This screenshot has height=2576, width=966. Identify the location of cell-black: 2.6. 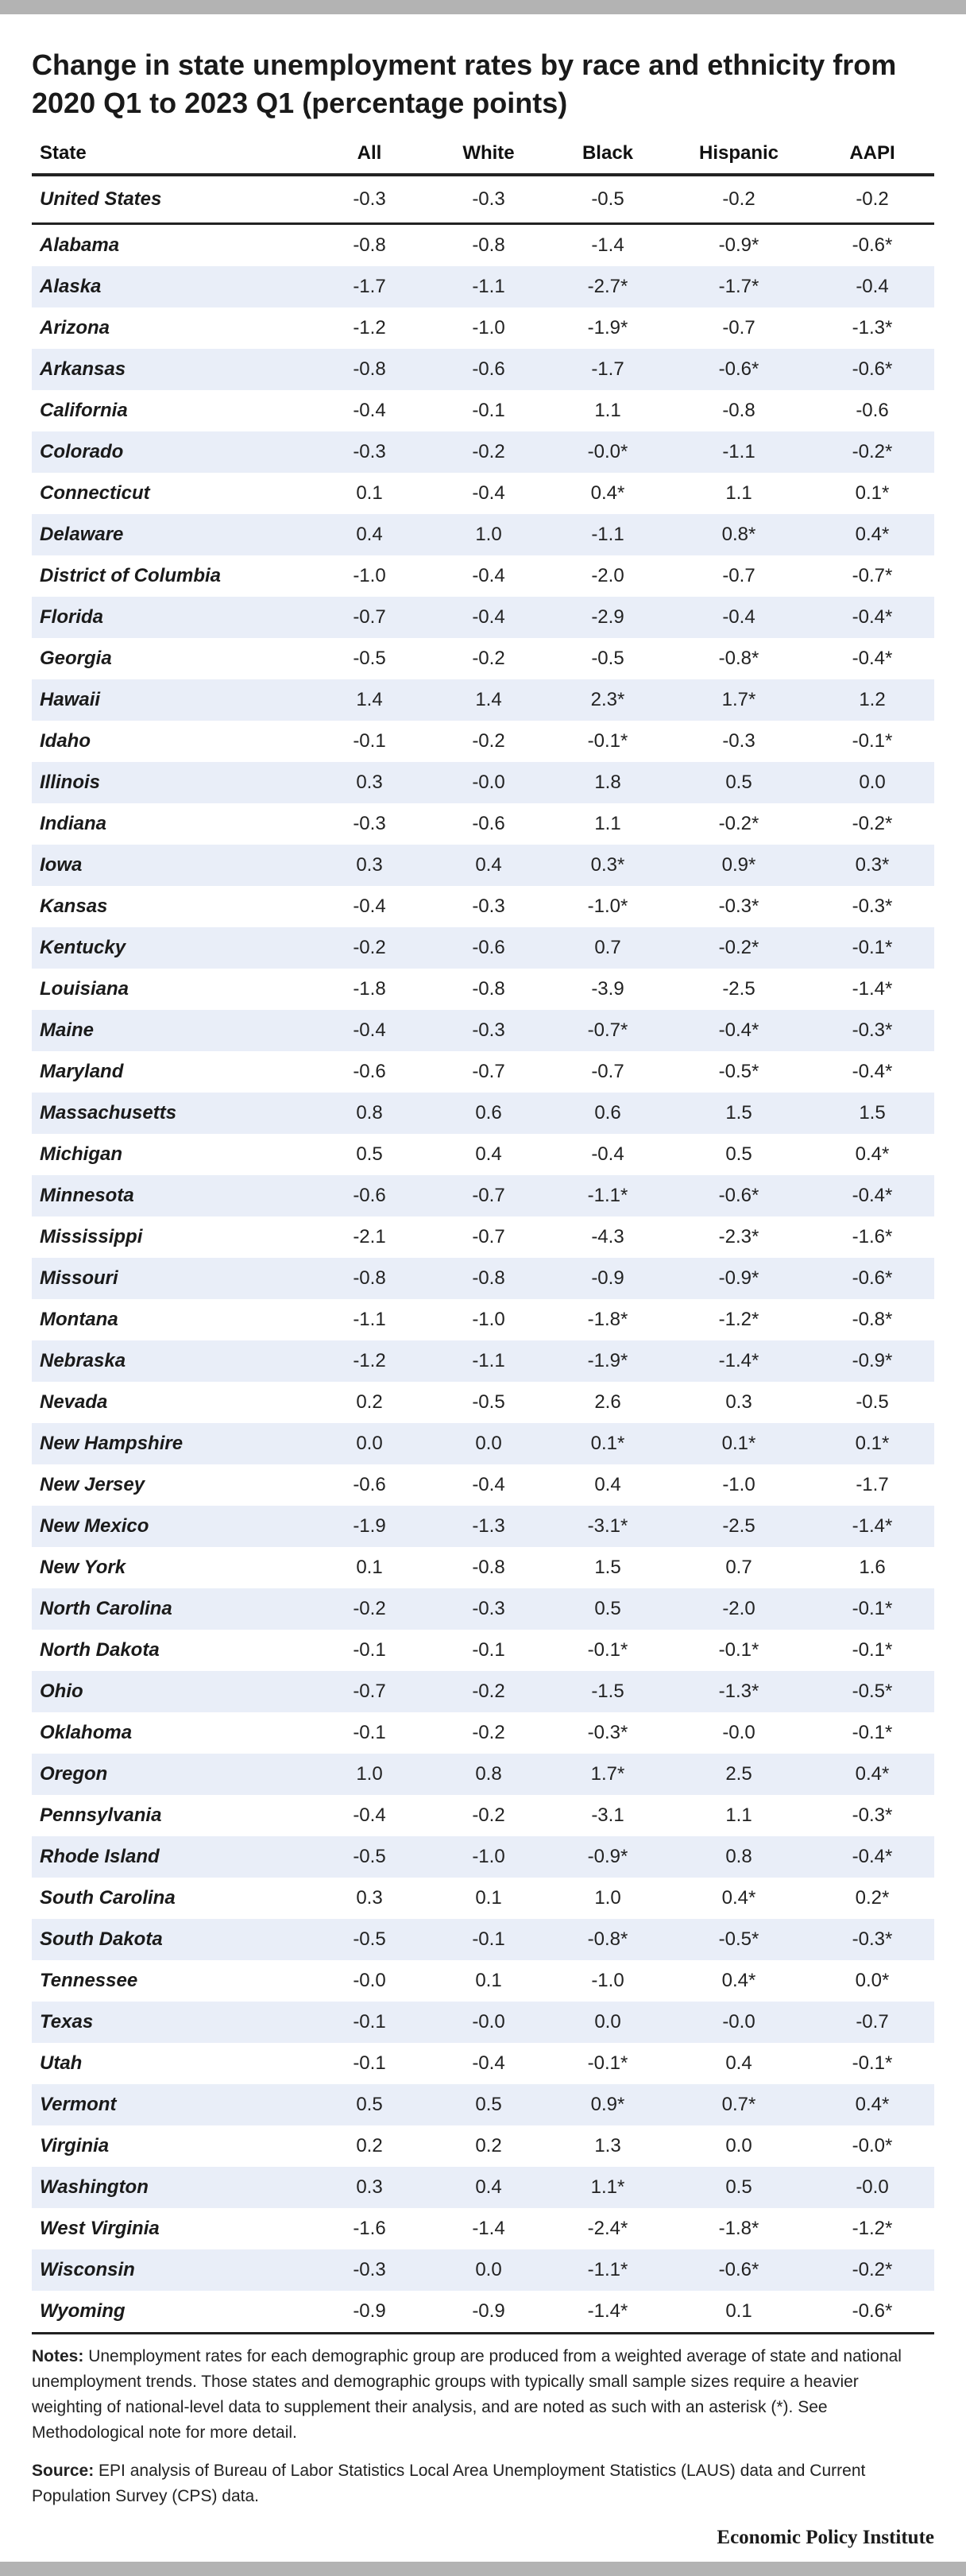
(607, 1402).